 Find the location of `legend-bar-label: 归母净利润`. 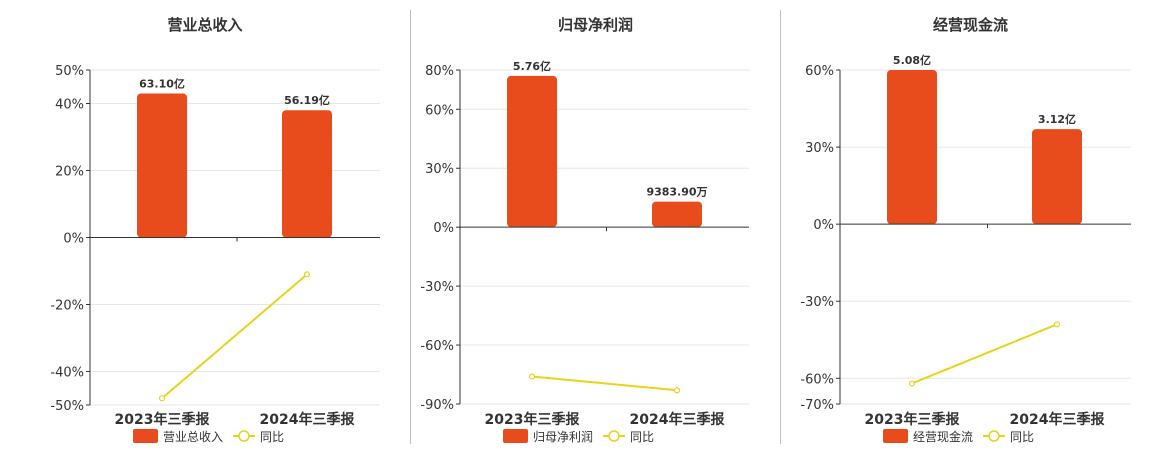

legend-bar-label: 归母净利润 is located at coordinates (563, 437).